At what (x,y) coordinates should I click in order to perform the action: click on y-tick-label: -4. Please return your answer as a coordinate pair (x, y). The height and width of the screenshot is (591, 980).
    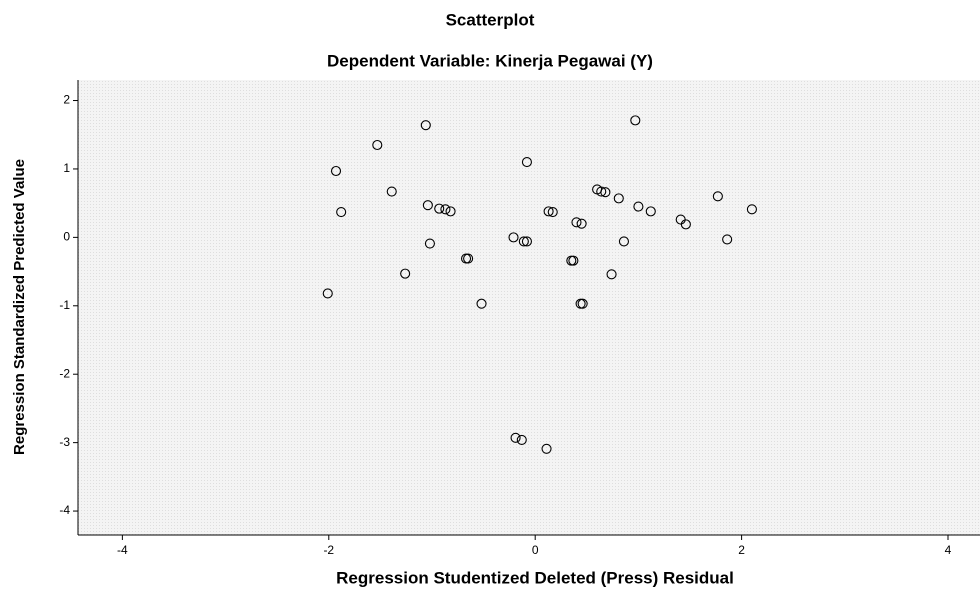
    Looking at the image, I should click on (64, 510).